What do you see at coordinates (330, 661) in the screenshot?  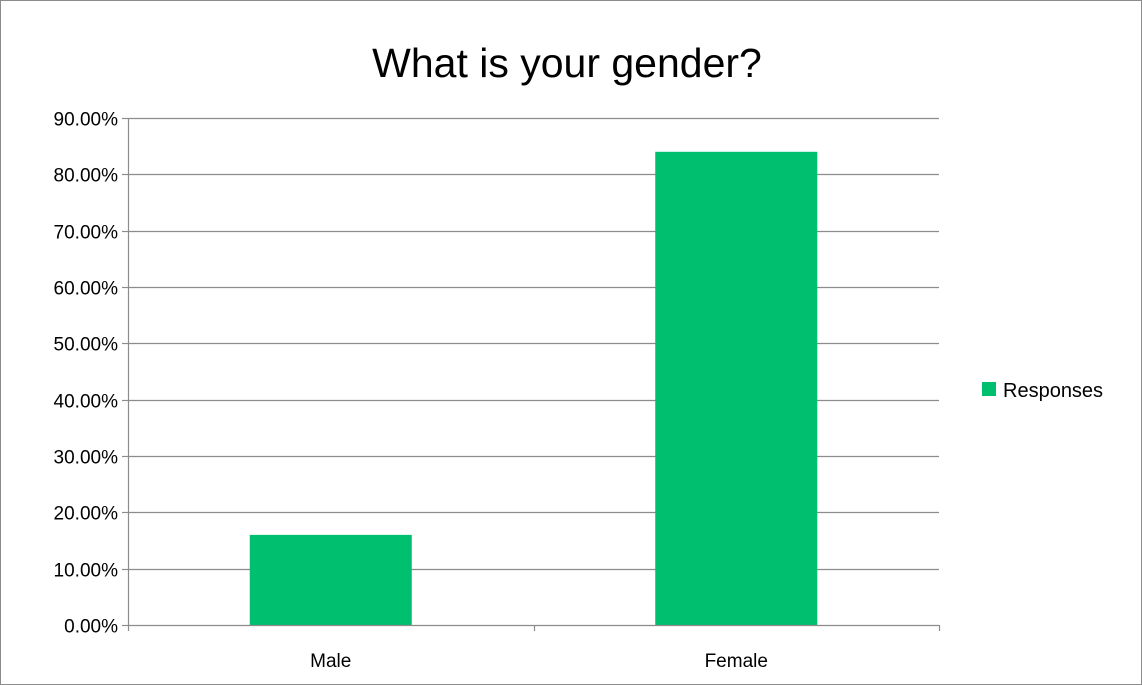 I see `x-tick-label: Male` at bounding box center [330, 661].